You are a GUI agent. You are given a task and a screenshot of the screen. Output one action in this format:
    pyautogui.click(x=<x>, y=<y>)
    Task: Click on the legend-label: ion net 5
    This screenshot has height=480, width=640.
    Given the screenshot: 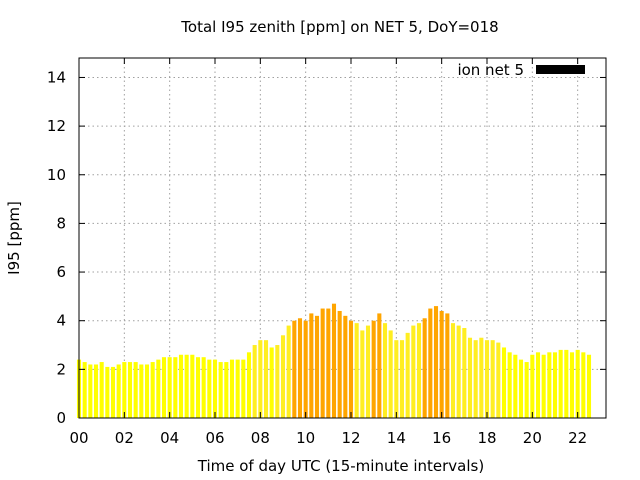 What is the action you would take?
    pyautogui.click(x=490, y=70)
    